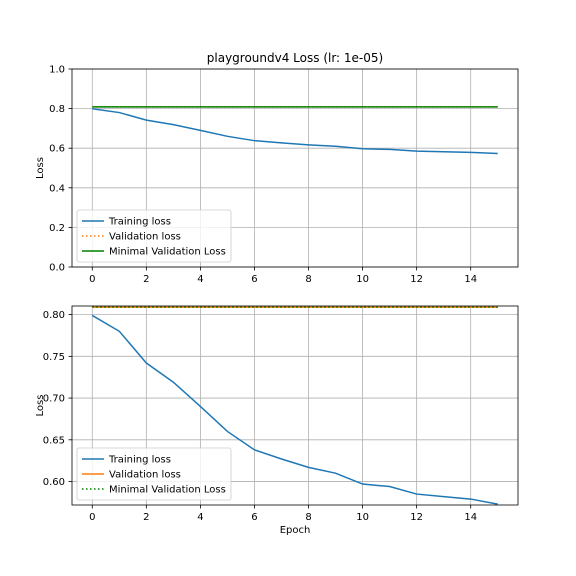  Describe the element at coordinates (254, 279) in the screenshot. I see `chart0-xtick-label-3: 6` at that location.